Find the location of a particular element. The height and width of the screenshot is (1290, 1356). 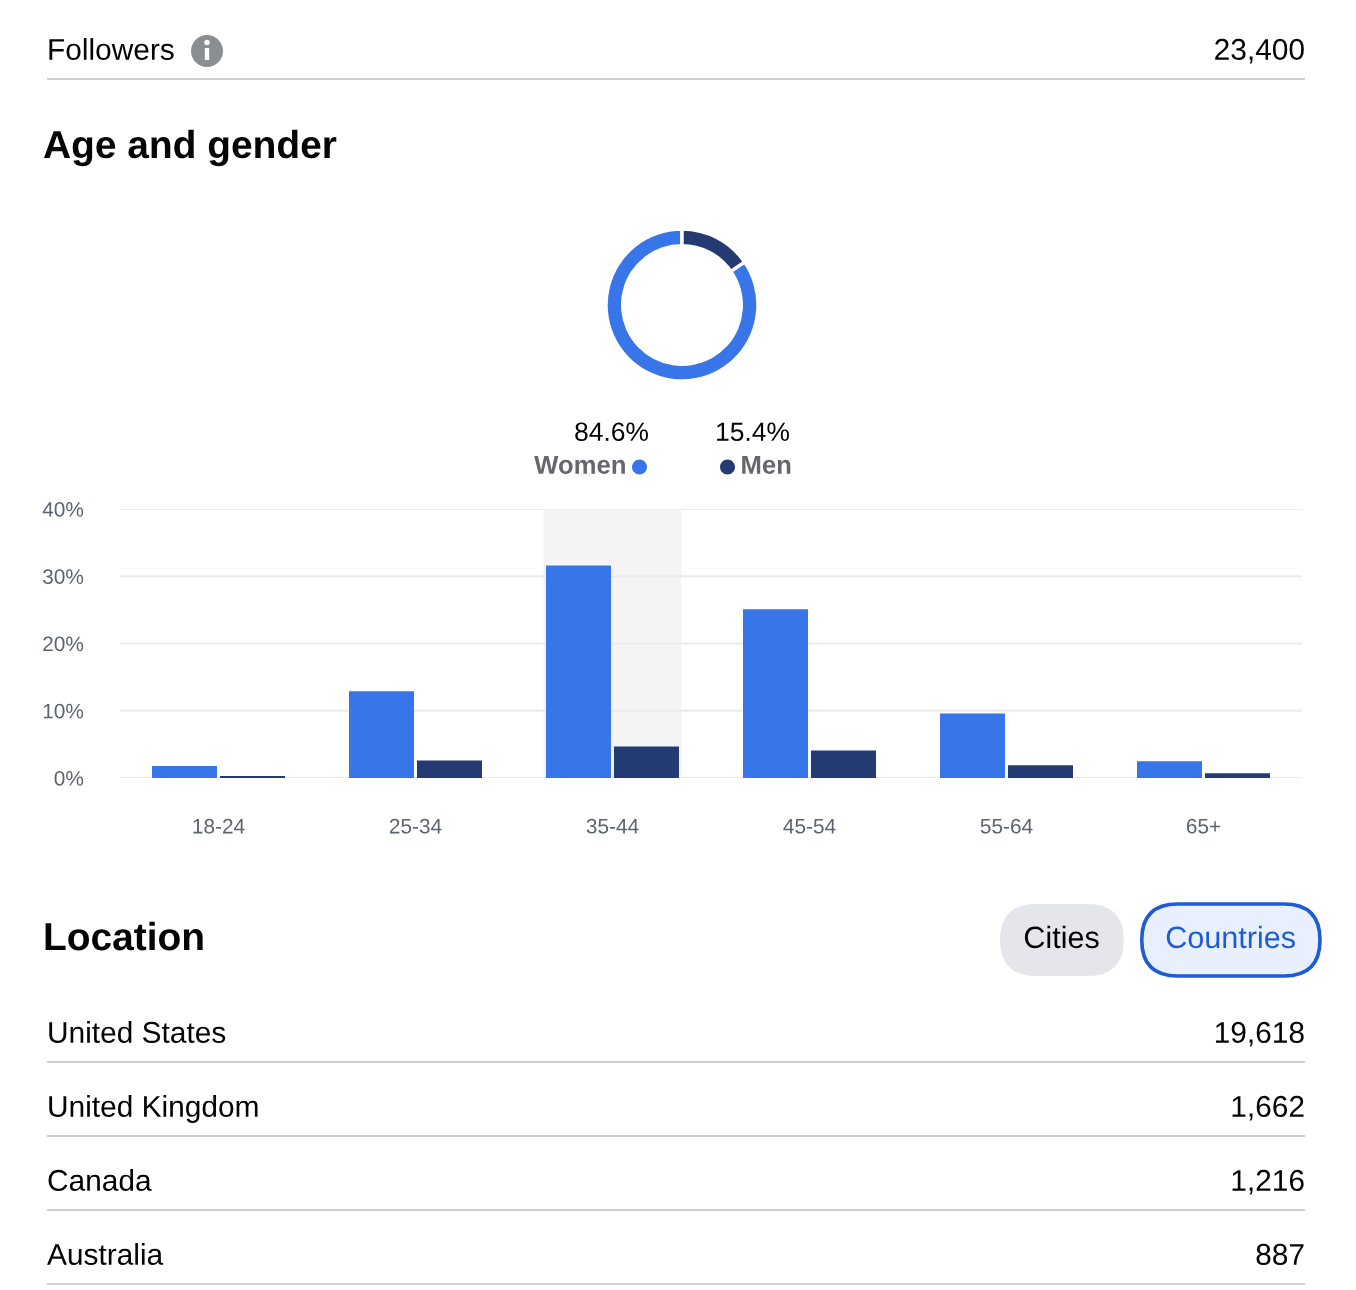

text: Countries is located at coordinates (1230, 937).